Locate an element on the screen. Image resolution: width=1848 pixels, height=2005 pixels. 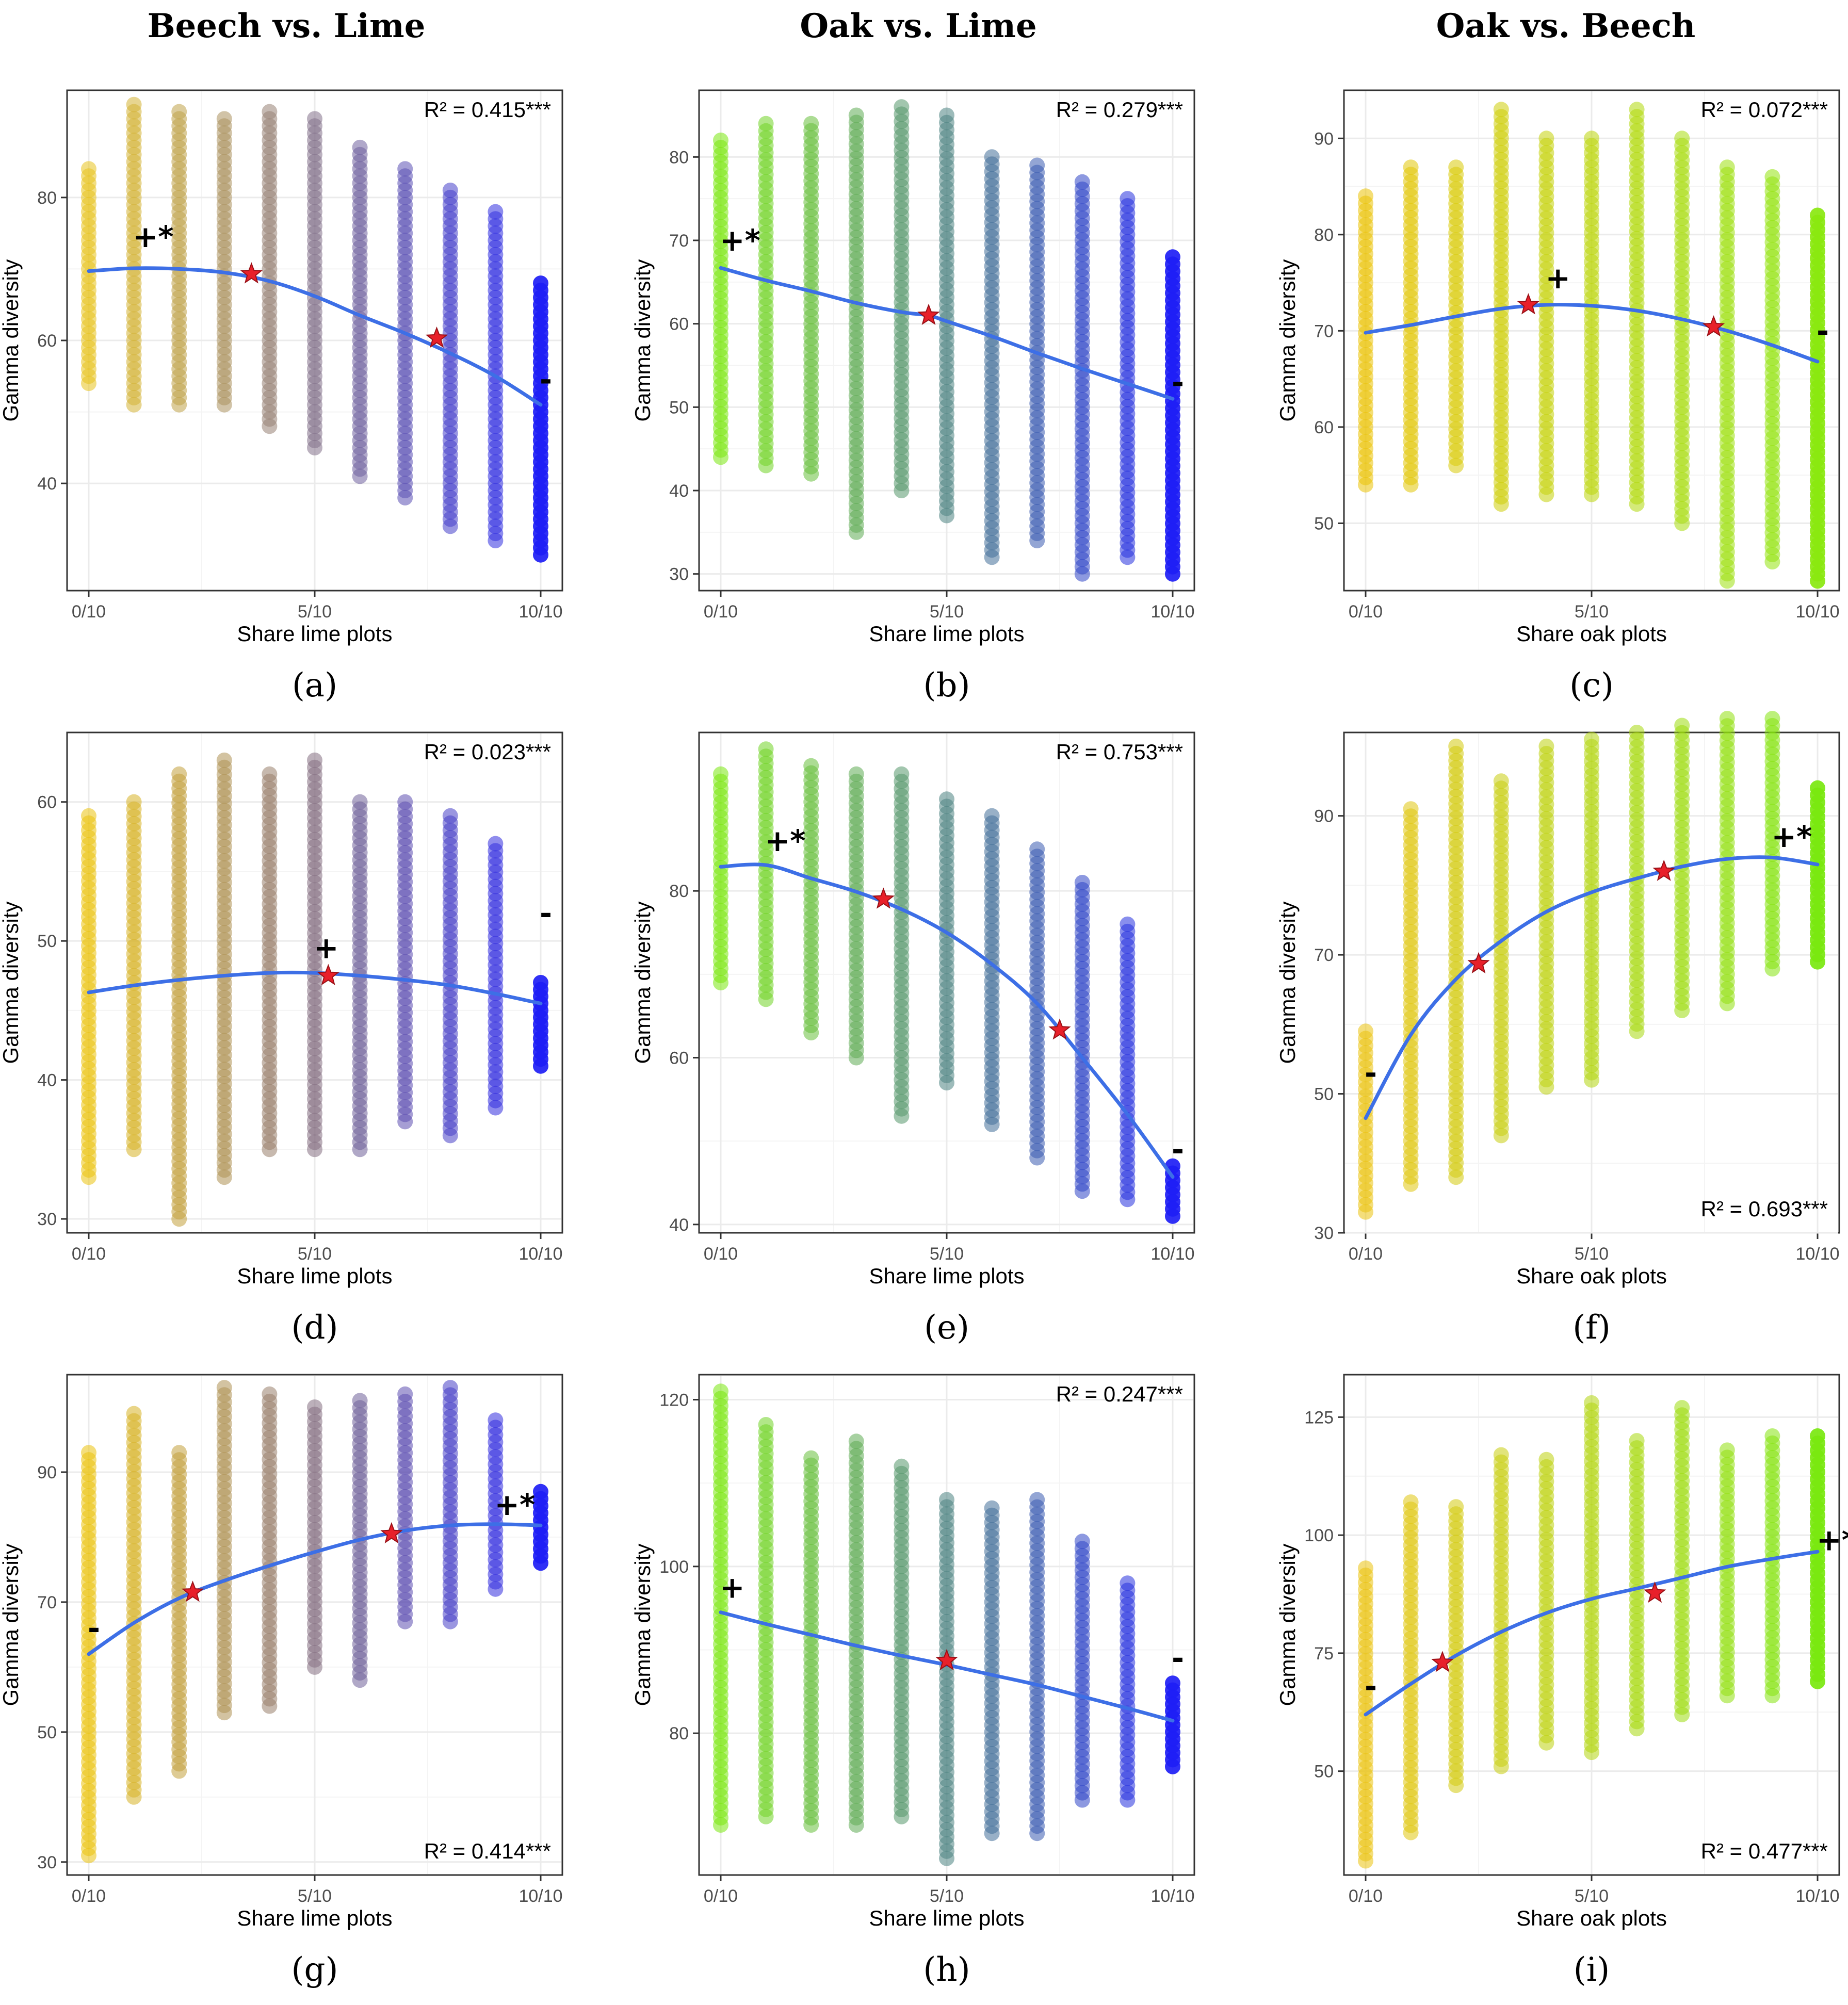
y-axis-label: Gamma diversity is located at coordinates (1287, 1624).